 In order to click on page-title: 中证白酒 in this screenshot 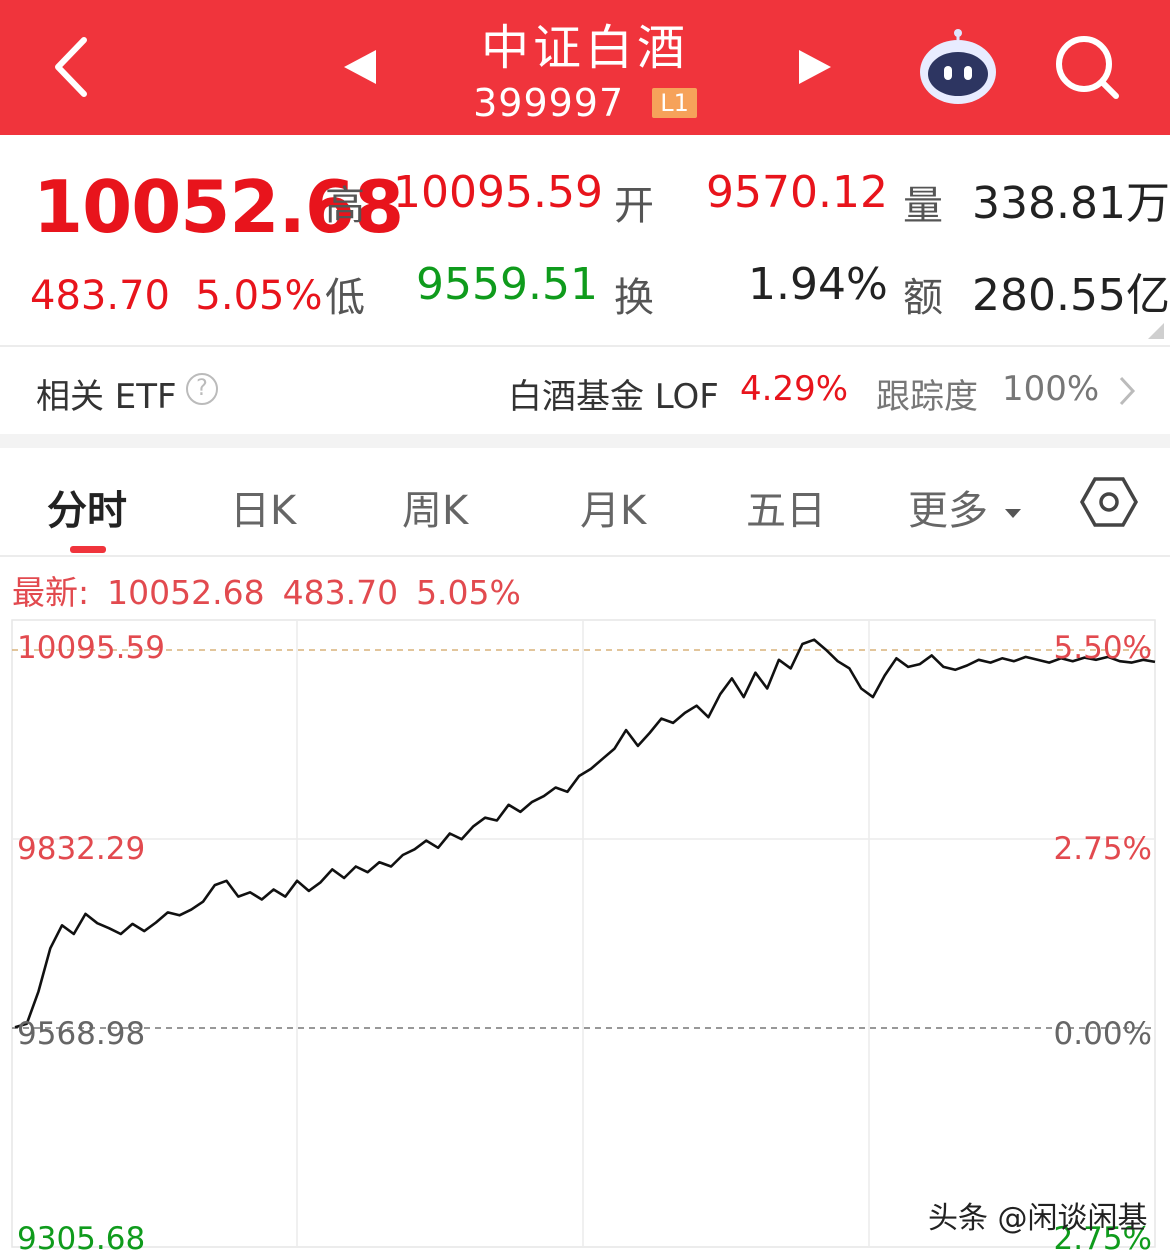, I will do `click(584, 48)`.